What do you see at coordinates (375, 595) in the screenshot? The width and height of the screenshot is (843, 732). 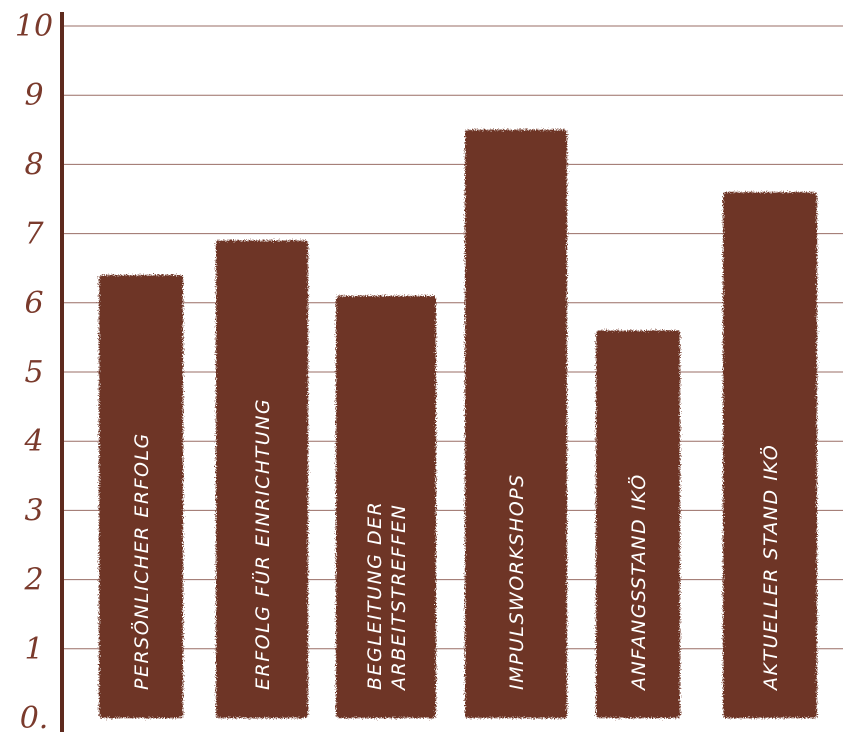 I see `bar-label-line: BEGLEITUNG DER` at bounding box center [375, 595].